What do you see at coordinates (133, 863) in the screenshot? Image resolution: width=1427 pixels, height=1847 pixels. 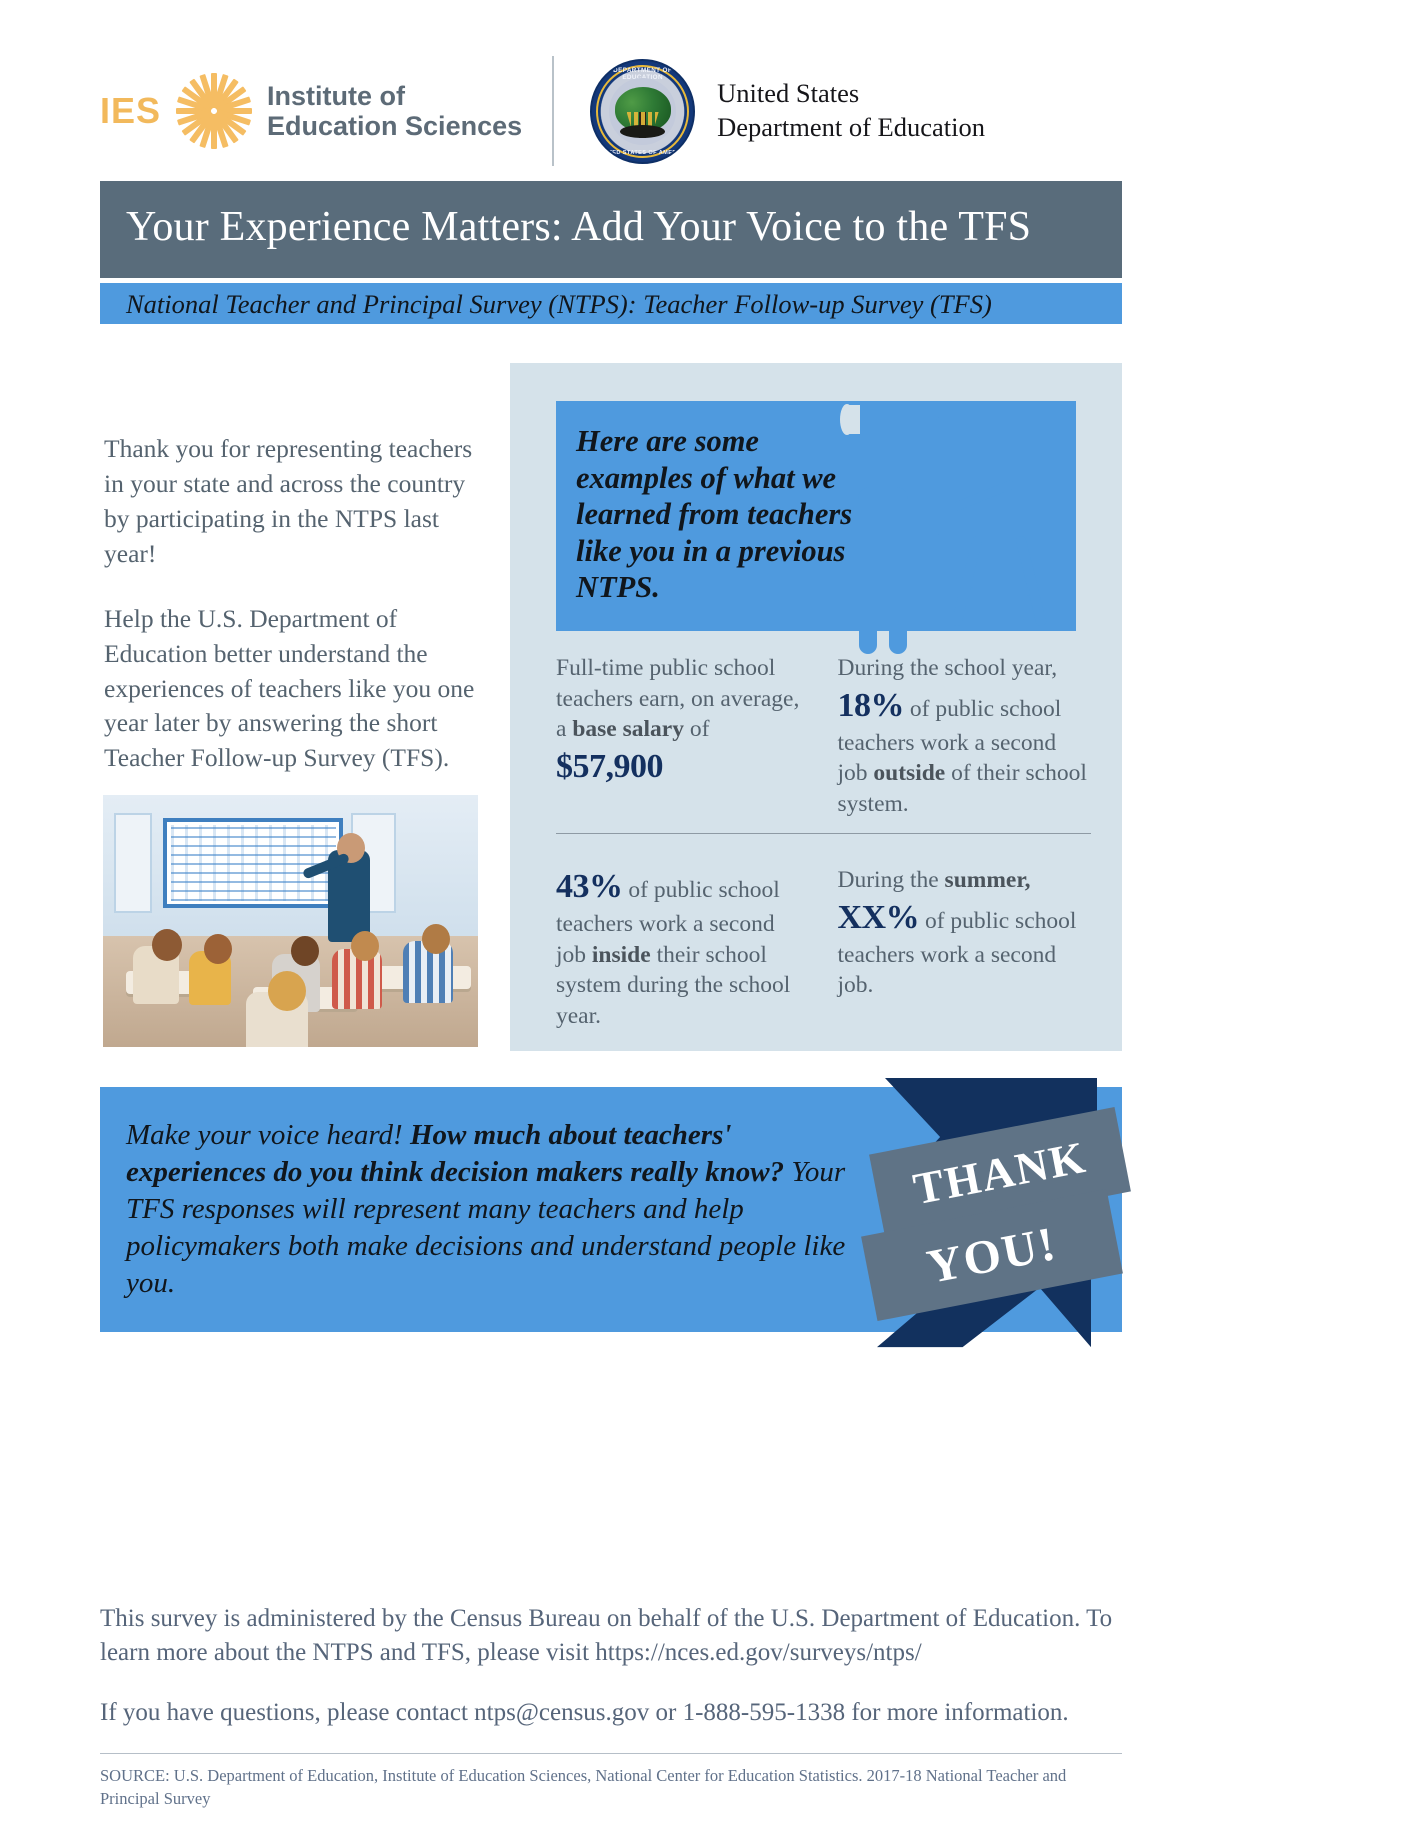 I see `photo-wall-chart-left` at bounding box center [133, 863].